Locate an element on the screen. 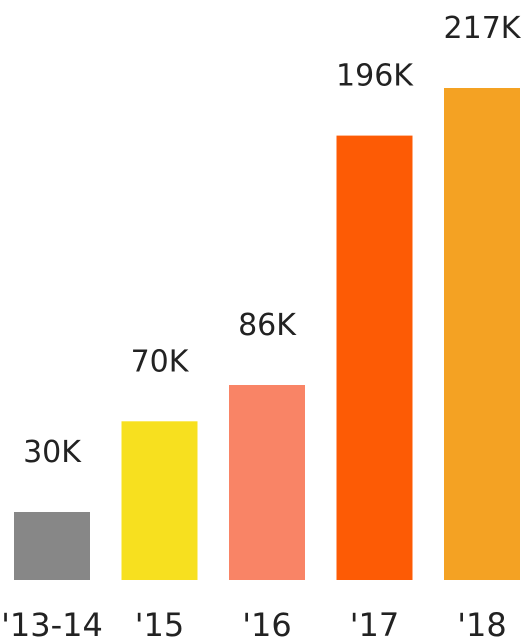  value-label-2: 86K is located at coordinates (267, 325).